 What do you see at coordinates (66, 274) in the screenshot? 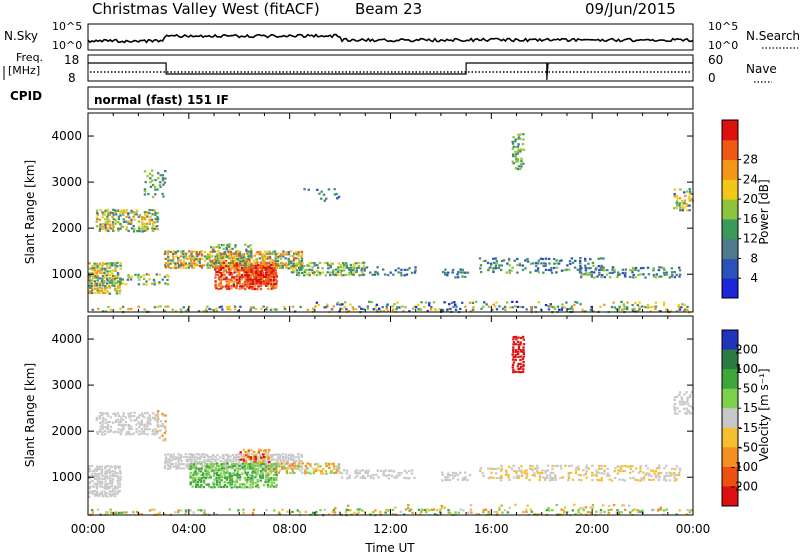
I see `y-tick-label: 1000` at bounding box center [66, 274].